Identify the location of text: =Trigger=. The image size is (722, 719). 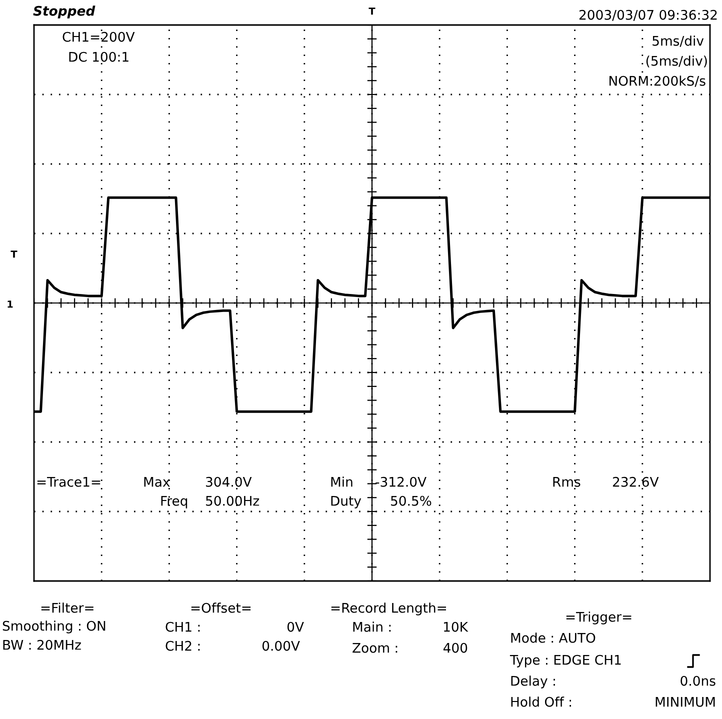
(599, 618).